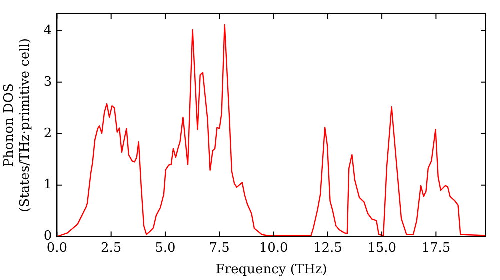  What do you see at coordinates (48, 30) in the screenshot?
I see `y-tick-label: 4` at bounding box center [48, 30].